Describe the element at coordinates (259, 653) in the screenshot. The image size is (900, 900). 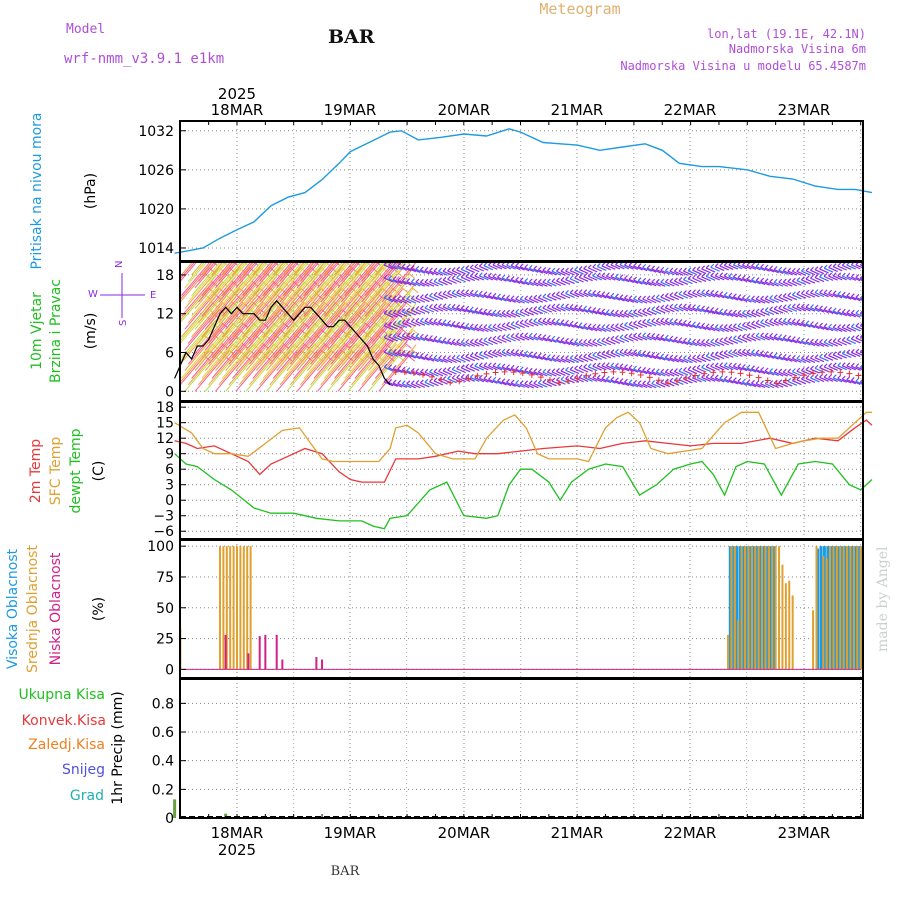
I see `cloud-low-bar` at that location.